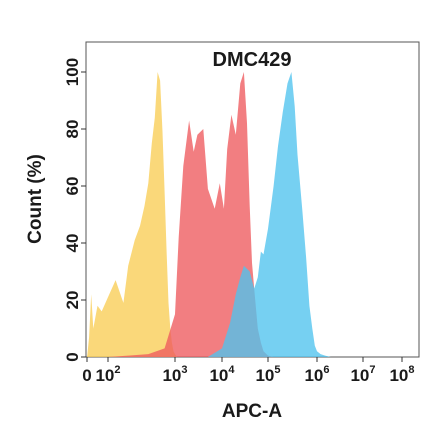 This screenshot has width=440, height=441. I want to click on y-tick-label: 100, so click(72, 72).